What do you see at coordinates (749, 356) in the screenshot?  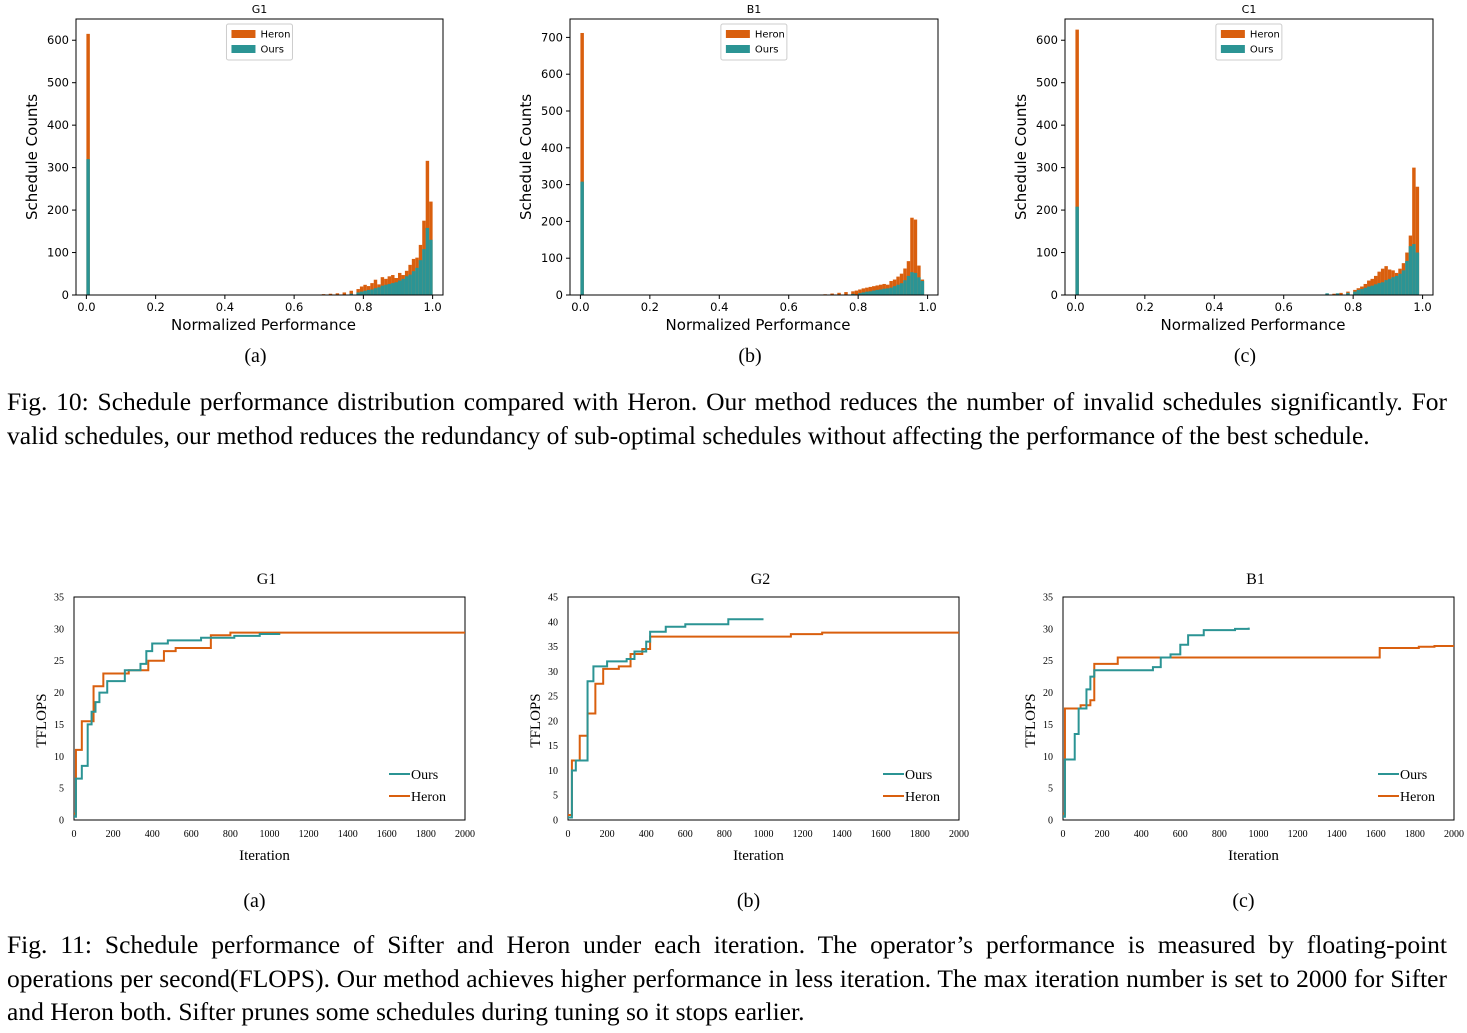 I see `subfigure-label: (b)` at bounding box center [749, 356].